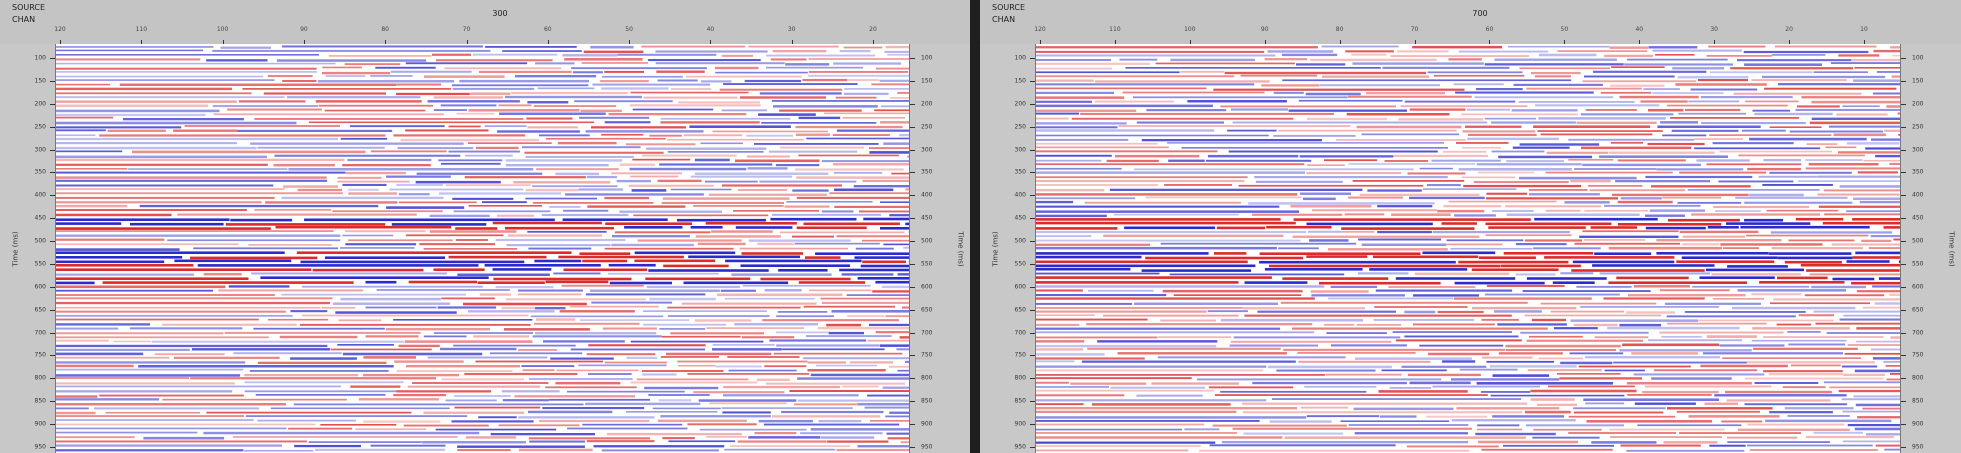 The image size is (1961, 453). What do you see at coordinates (466, 29) in the screenshot?
I see `chan-tick-label: 70` at bounding box center [466, 29].